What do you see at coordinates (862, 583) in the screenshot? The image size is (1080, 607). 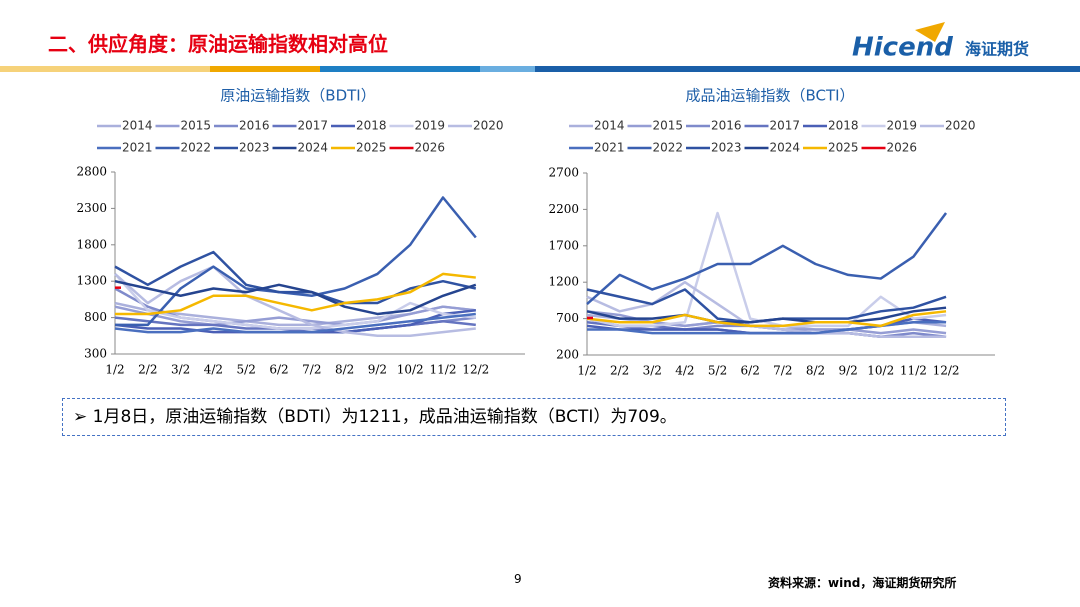 I see `source: 资料来源：wind，海证期货研究所` at bounding box center [862, 583].